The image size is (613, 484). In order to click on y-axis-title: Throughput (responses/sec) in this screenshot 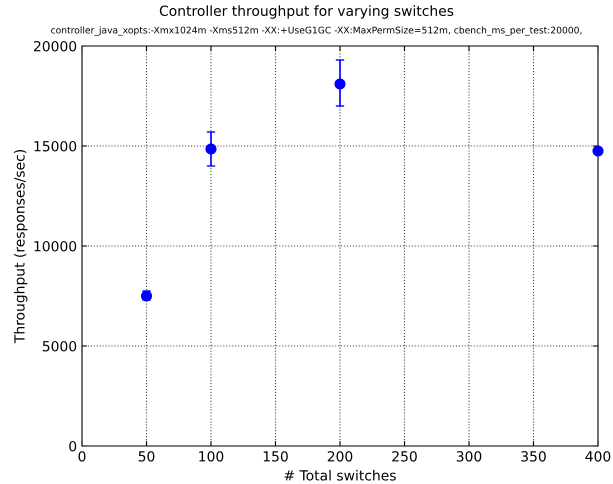, I will do `click(21, 247)`.